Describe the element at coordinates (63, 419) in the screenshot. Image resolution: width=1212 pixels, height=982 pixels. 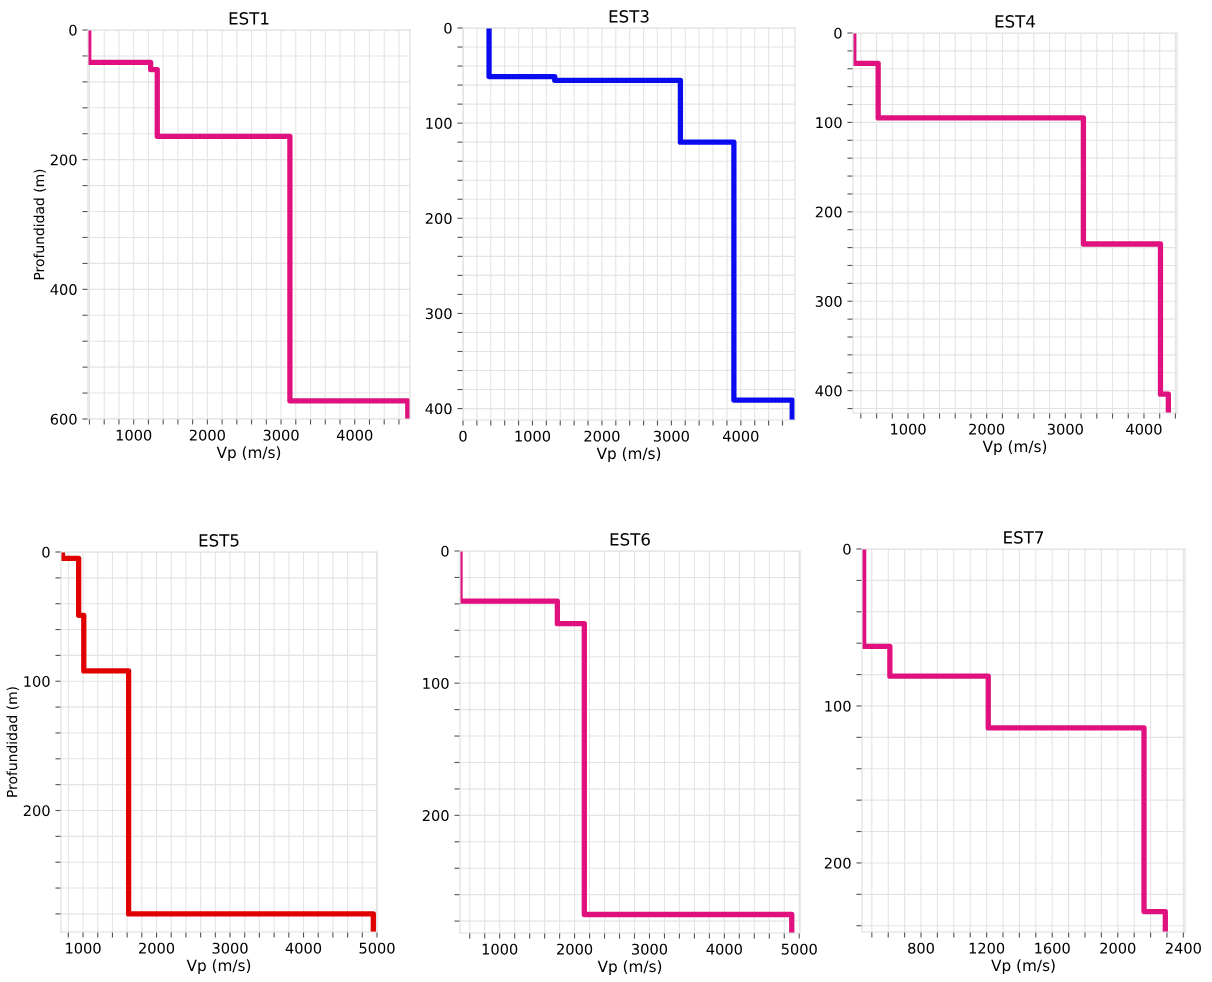
I see `y-tick-label: 600` at that location.